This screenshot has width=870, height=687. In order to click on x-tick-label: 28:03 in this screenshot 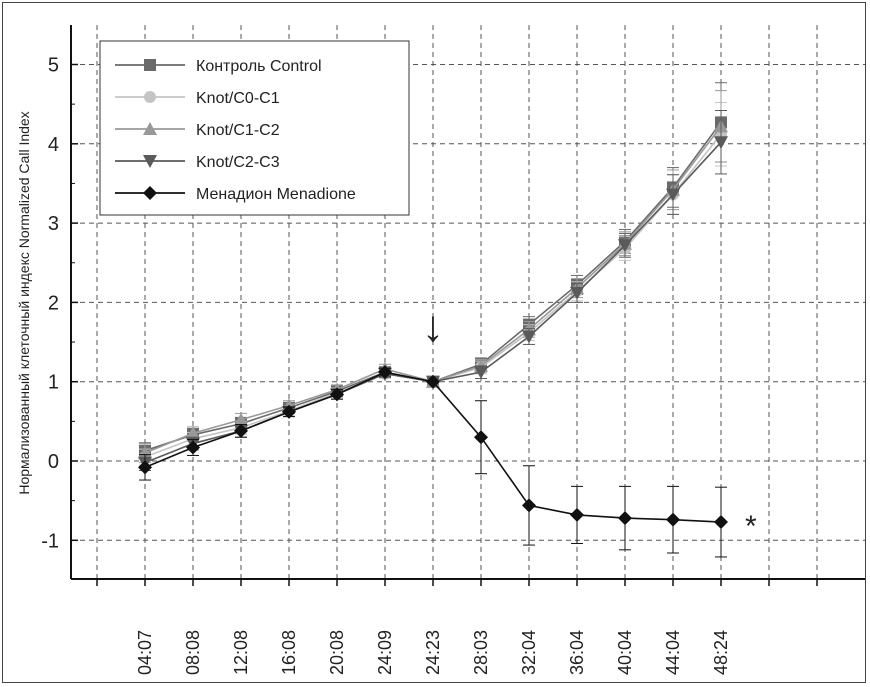, I will do `click(481, 652)`.